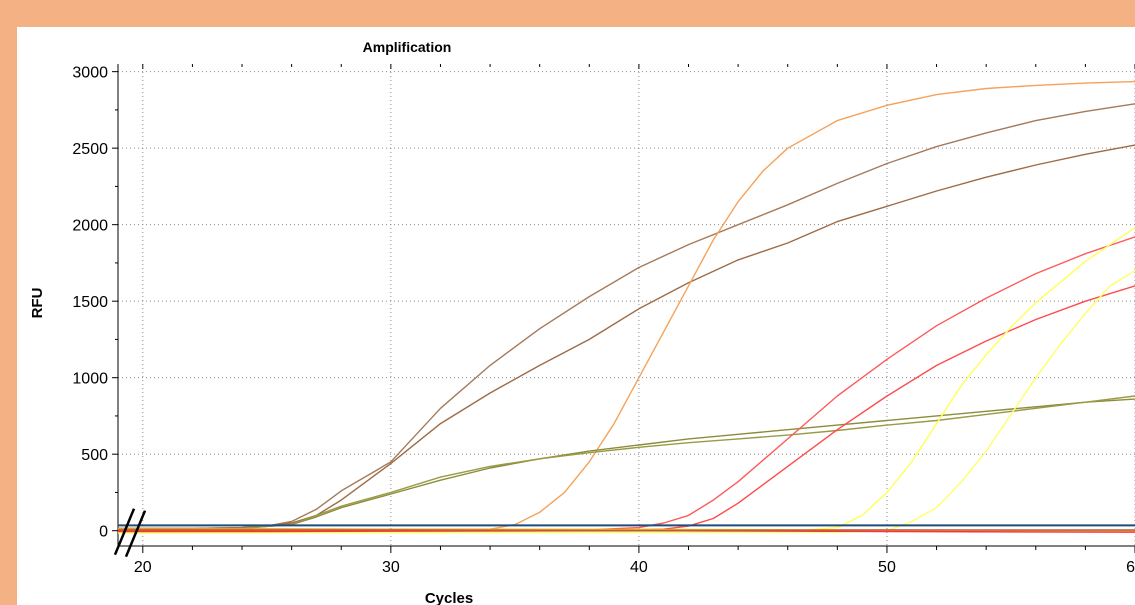 The width and height of the screenshot is (1135, 605). Describe the element at coordinates (449, 597) in the screenshot. I see `x-axis-title: Cycles` at that location.